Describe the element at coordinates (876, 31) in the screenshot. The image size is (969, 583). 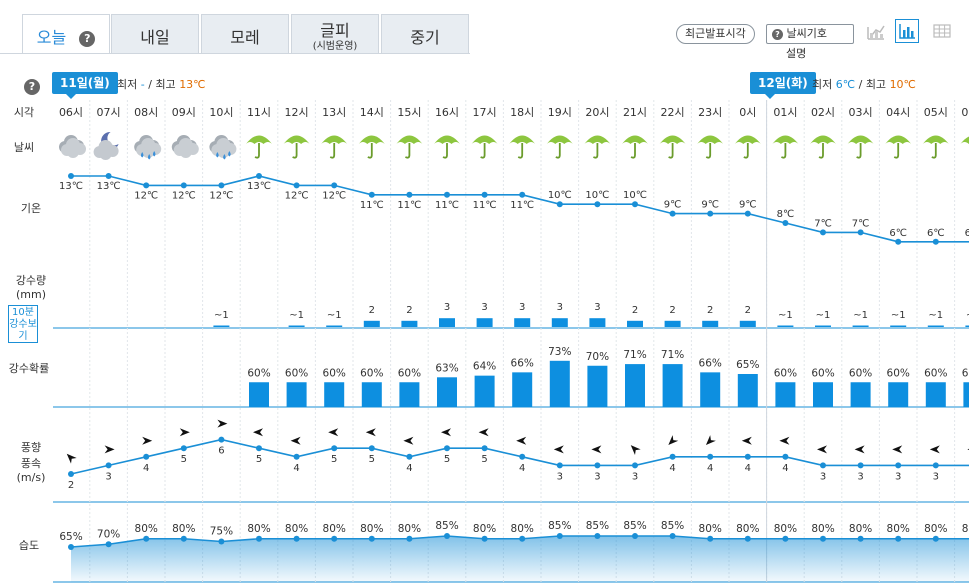
I see `table-view-icon` at that location.